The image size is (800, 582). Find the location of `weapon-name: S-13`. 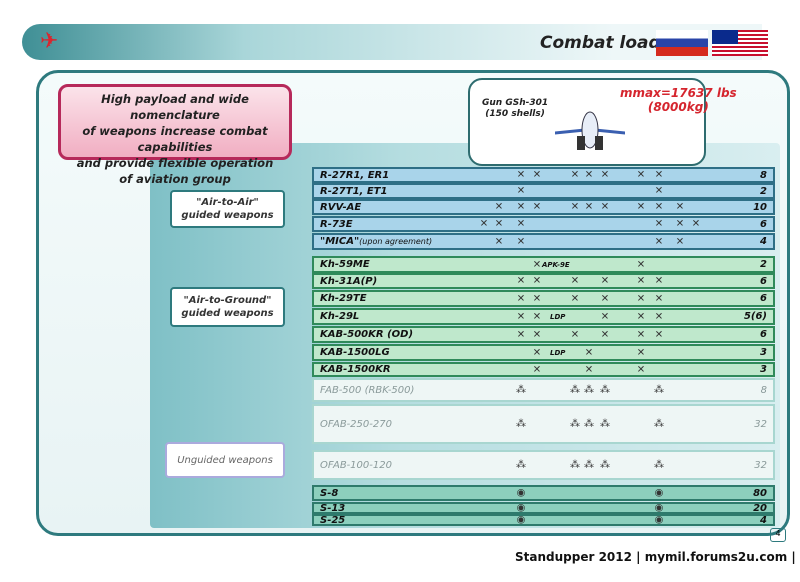

weapon-name: S-13 is located at coordinates (333, 508).